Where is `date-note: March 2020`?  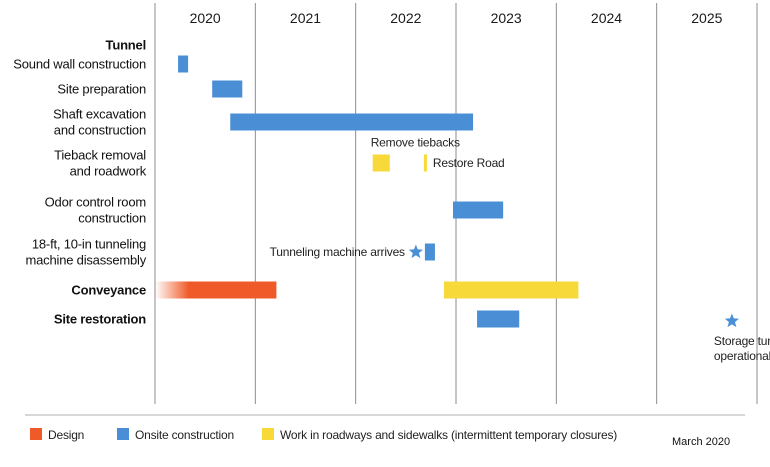 date-note: March 2020 is located at coordinates (701, 442).